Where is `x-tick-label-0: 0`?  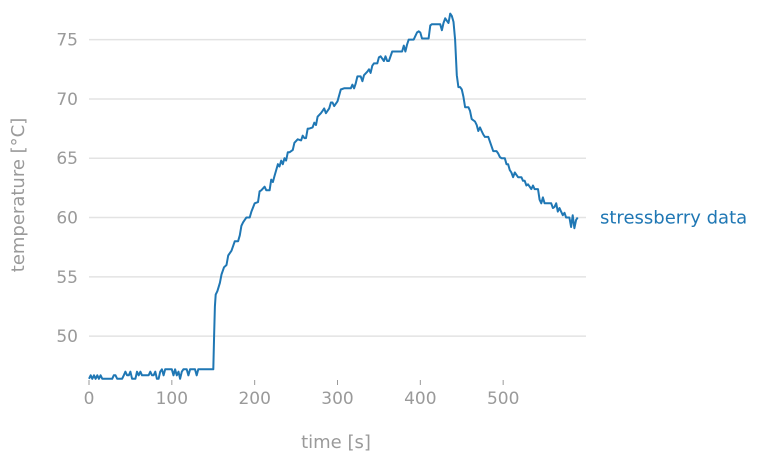
x-tick-label-0: 0 is located at coordinates (89, 399).